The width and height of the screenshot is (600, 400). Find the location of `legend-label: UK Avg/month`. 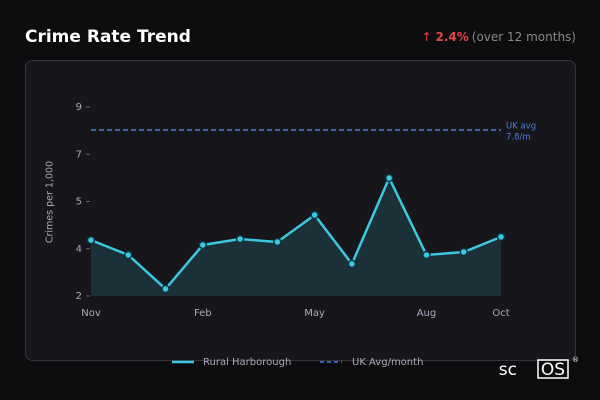

legend-label: UK Avg/month is located at coordinates (387, 362).